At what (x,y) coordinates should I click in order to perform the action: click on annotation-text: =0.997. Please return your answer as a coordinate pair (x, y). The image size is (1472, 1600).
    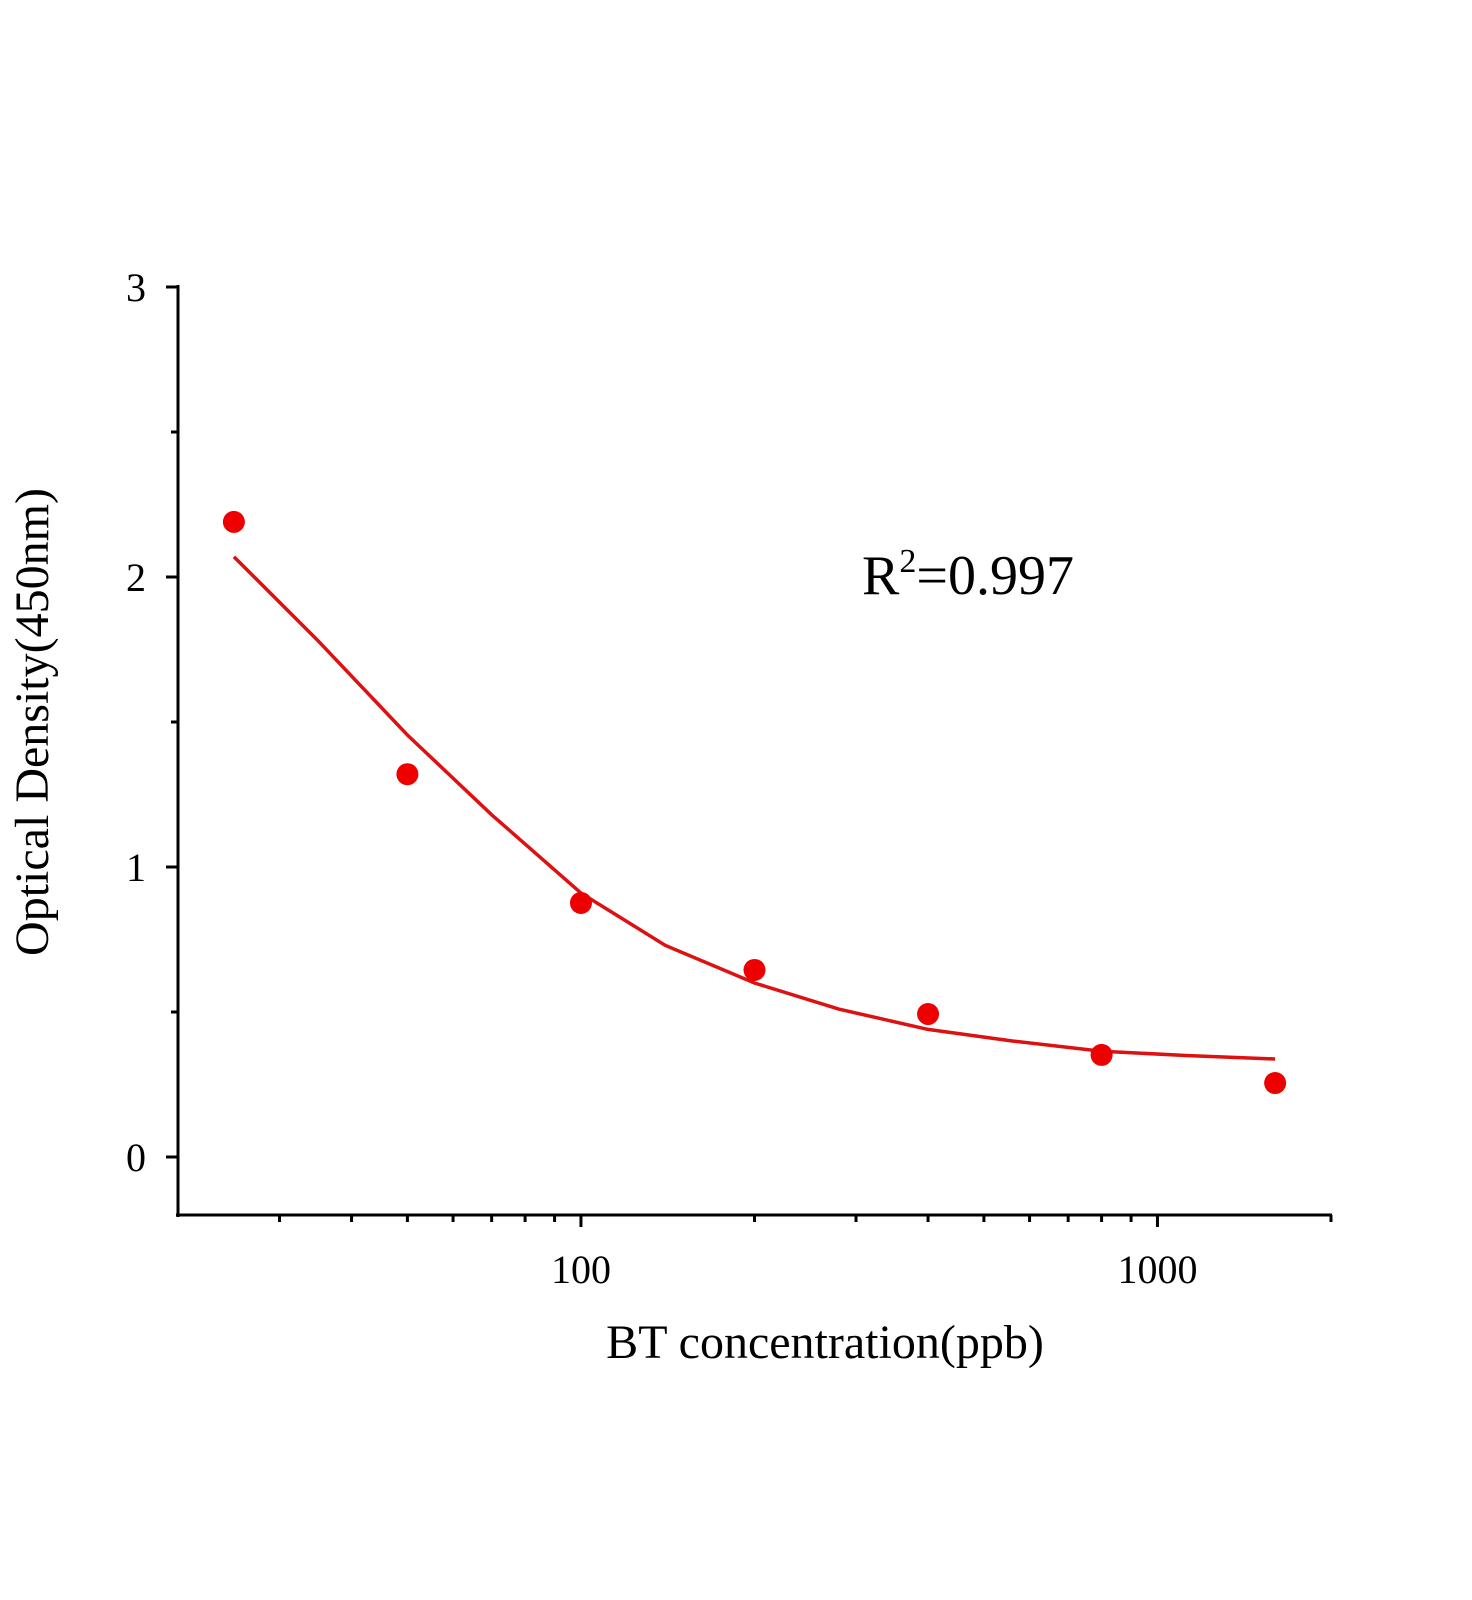
    Looking at the image, I should click on (995, 576).